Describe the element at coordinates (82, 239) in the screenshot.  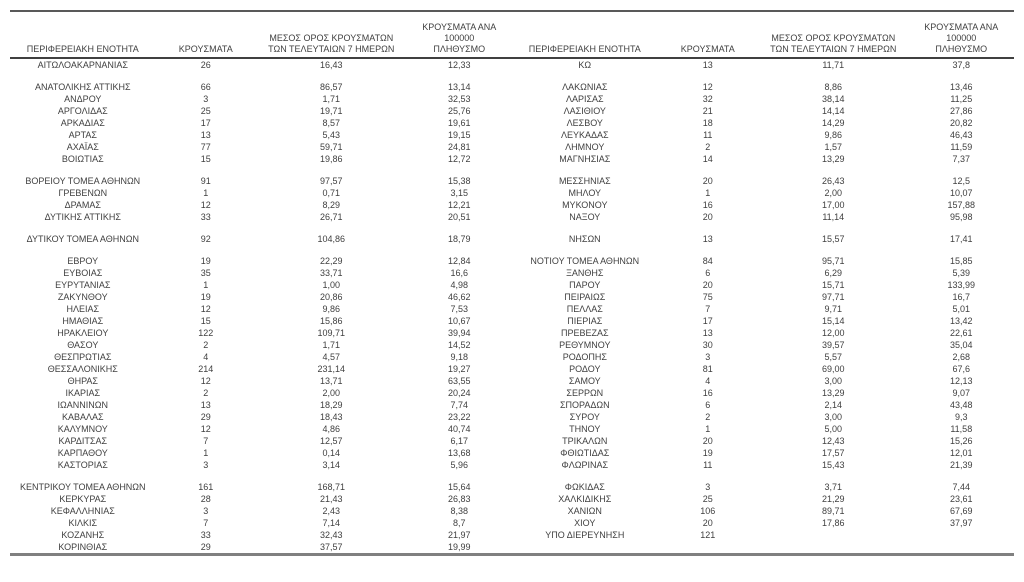
I see `cell-region: ΔΥΤΙΚΟΥ ΤΟΜΕΑ ΑΘΗΝΩΝ` at that location.